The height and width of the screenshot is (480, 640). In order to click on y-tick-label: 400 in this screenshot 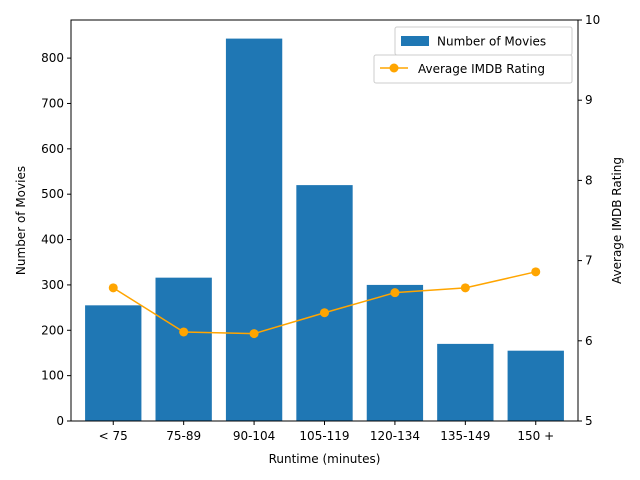, I will do `click(52, 240)`.